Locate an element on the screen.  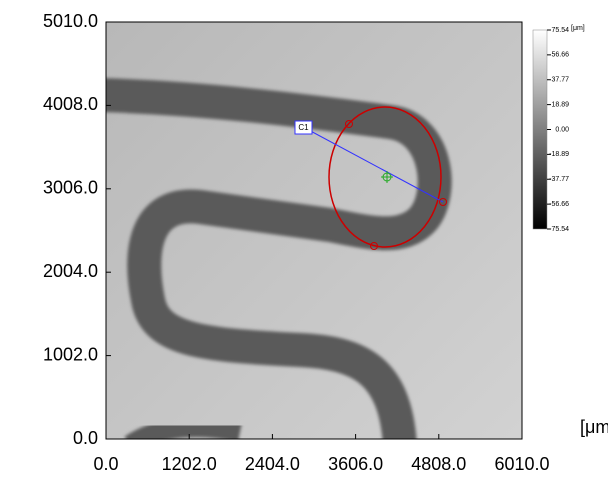
annotation-box is located at coordinates (303, 127).